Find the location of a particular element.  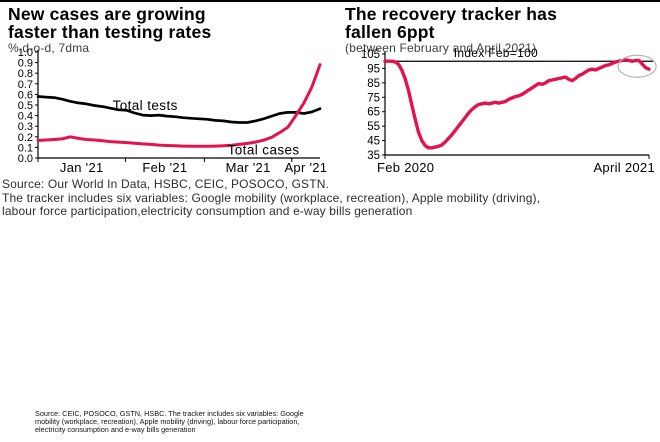

y-tick-label: 0.5 is located at coordinates (25, 106).